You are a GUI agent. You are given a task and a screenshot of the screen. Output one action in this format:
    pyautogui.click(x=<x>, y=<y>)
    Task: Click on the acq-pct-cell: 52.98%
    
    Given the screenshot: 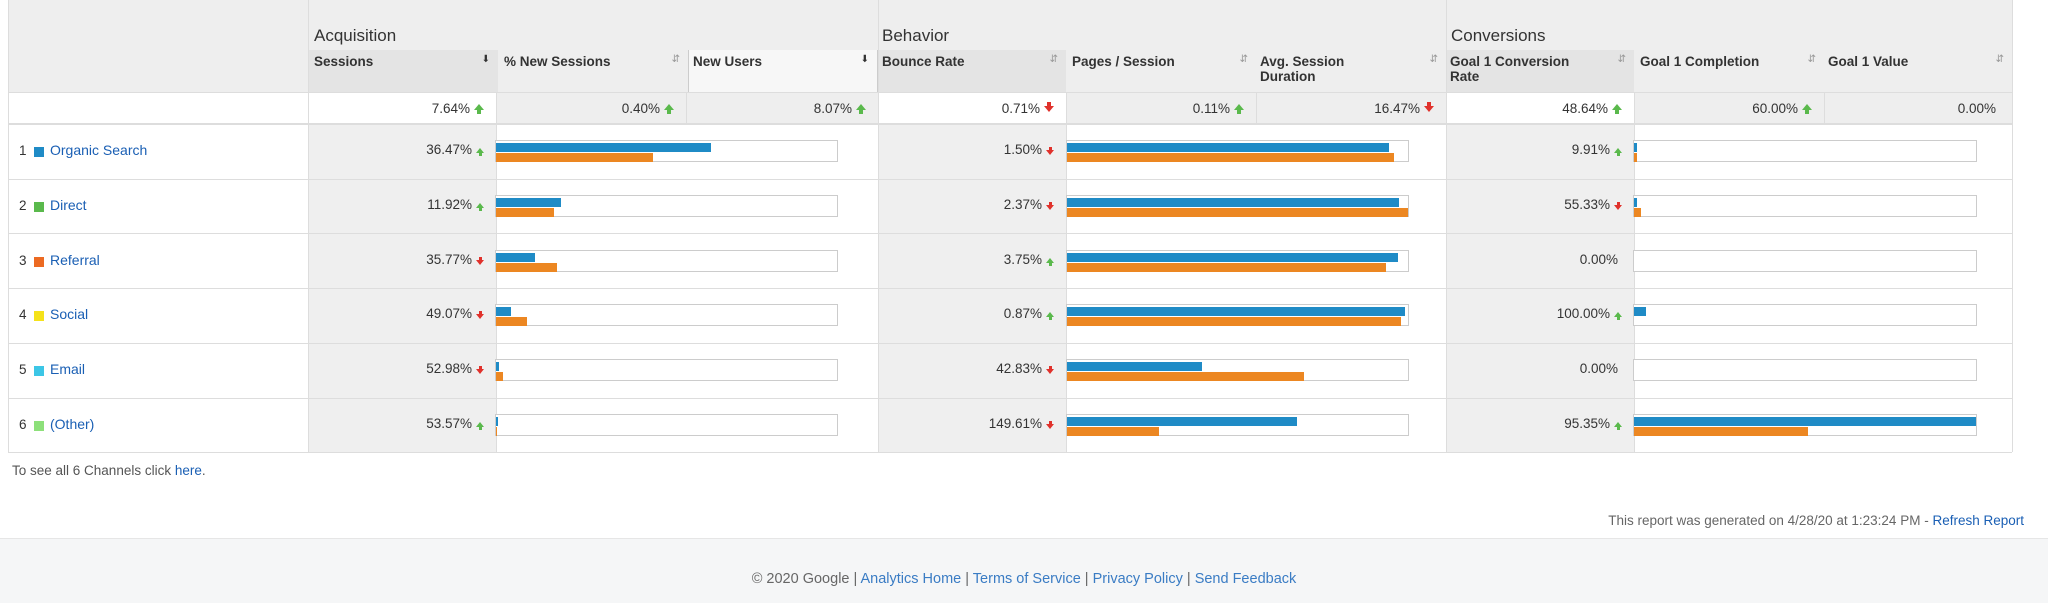 What is the action you would take?
    pyautogui.click(x=402, y=370)
    